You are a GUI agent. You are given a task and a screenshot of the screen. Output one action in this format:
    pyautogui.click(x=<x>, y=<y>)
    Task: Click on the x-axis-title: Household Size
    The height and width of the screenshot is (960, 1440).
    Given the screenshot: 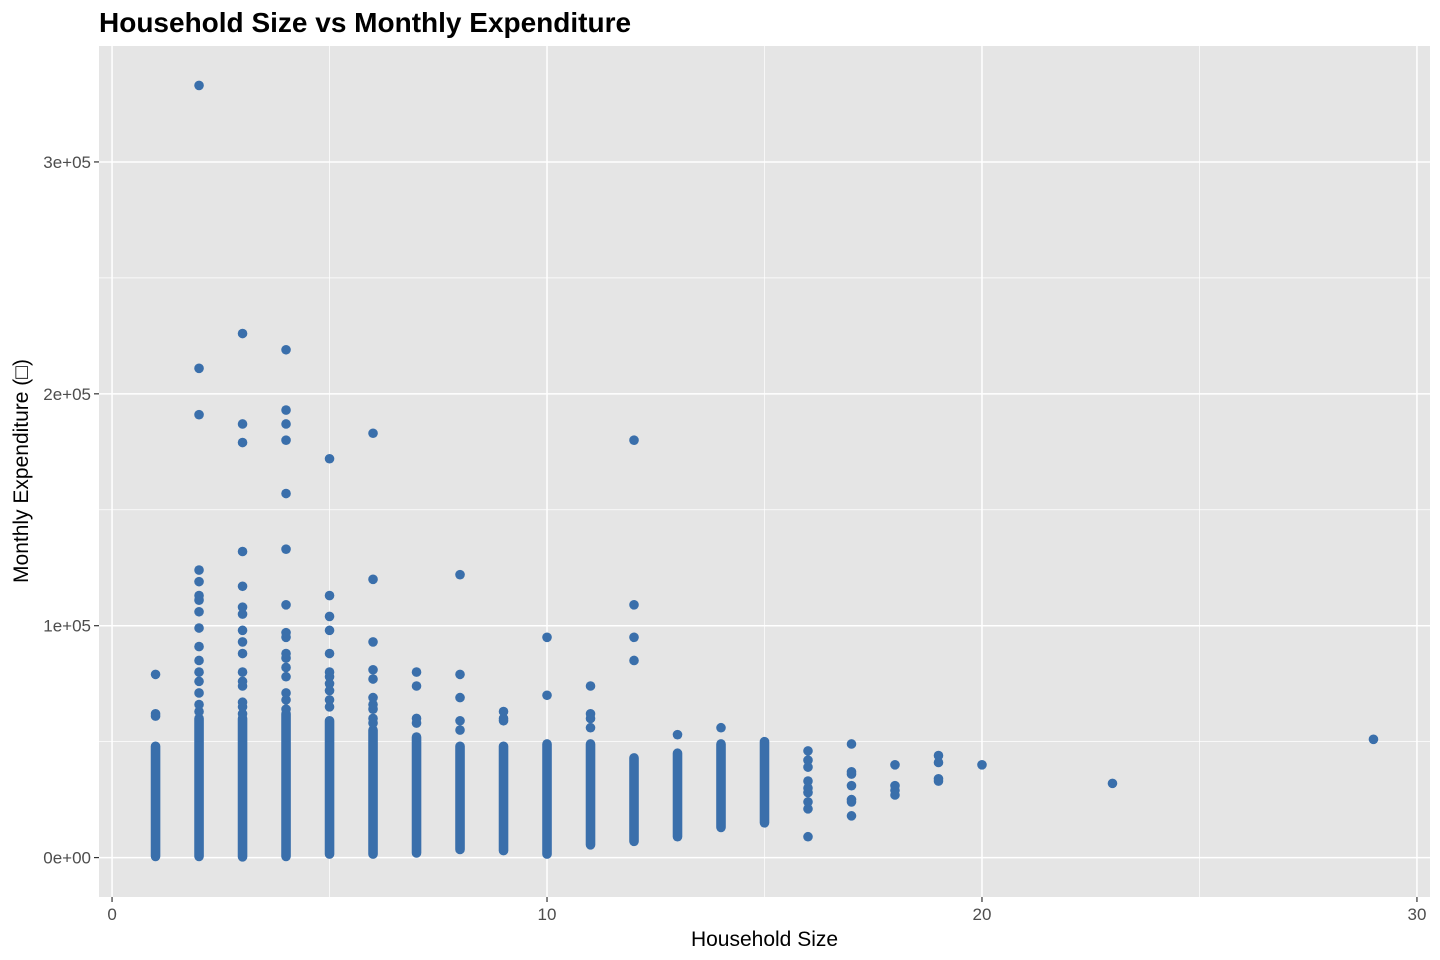 What is the action you would take?
    pyautogui.click(x=764, y=939)
    